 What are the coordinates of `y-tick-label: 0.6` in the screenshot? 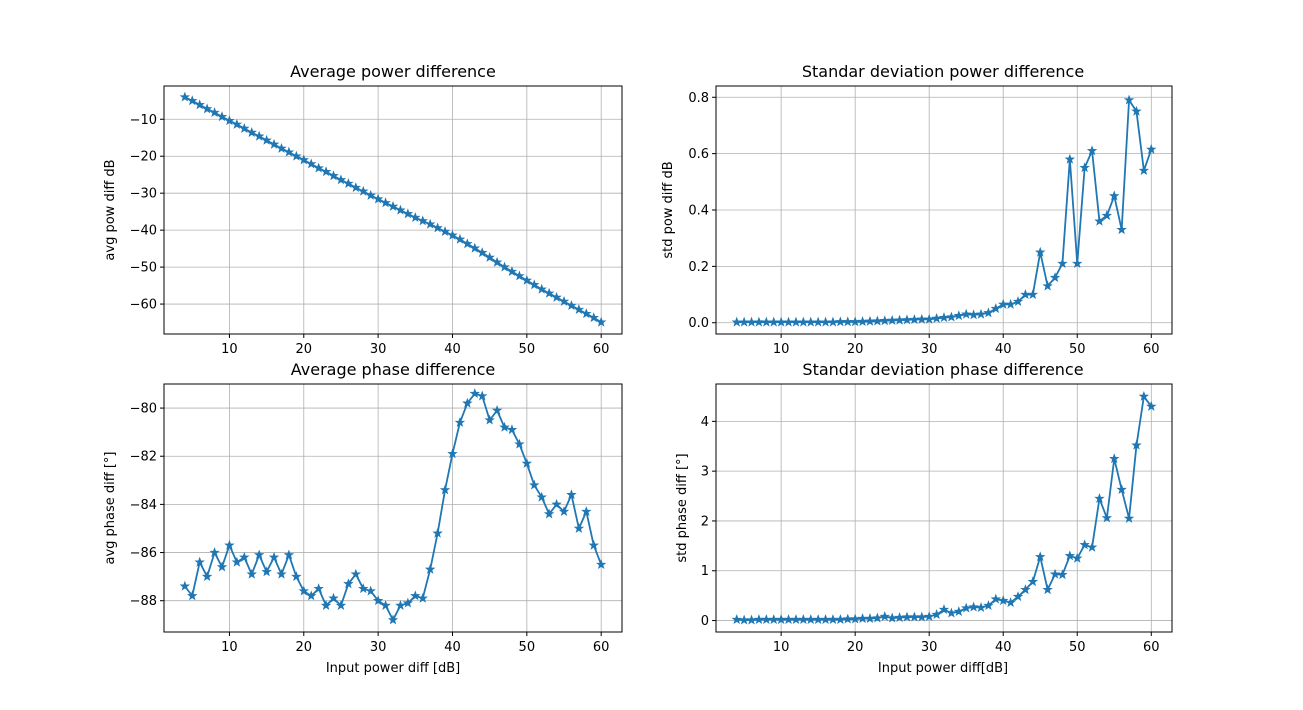 It's located at (698, 154).